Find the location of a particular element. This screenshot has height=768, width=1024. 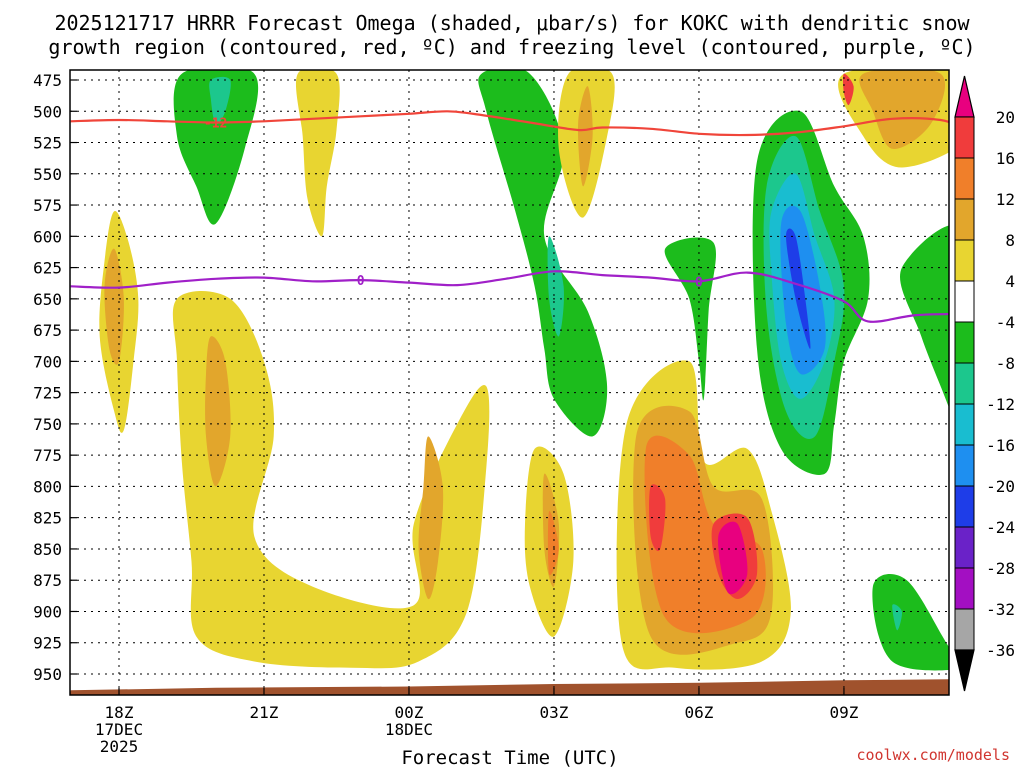

y-tick-label-625: 625 is located at coordinates (47, 268).